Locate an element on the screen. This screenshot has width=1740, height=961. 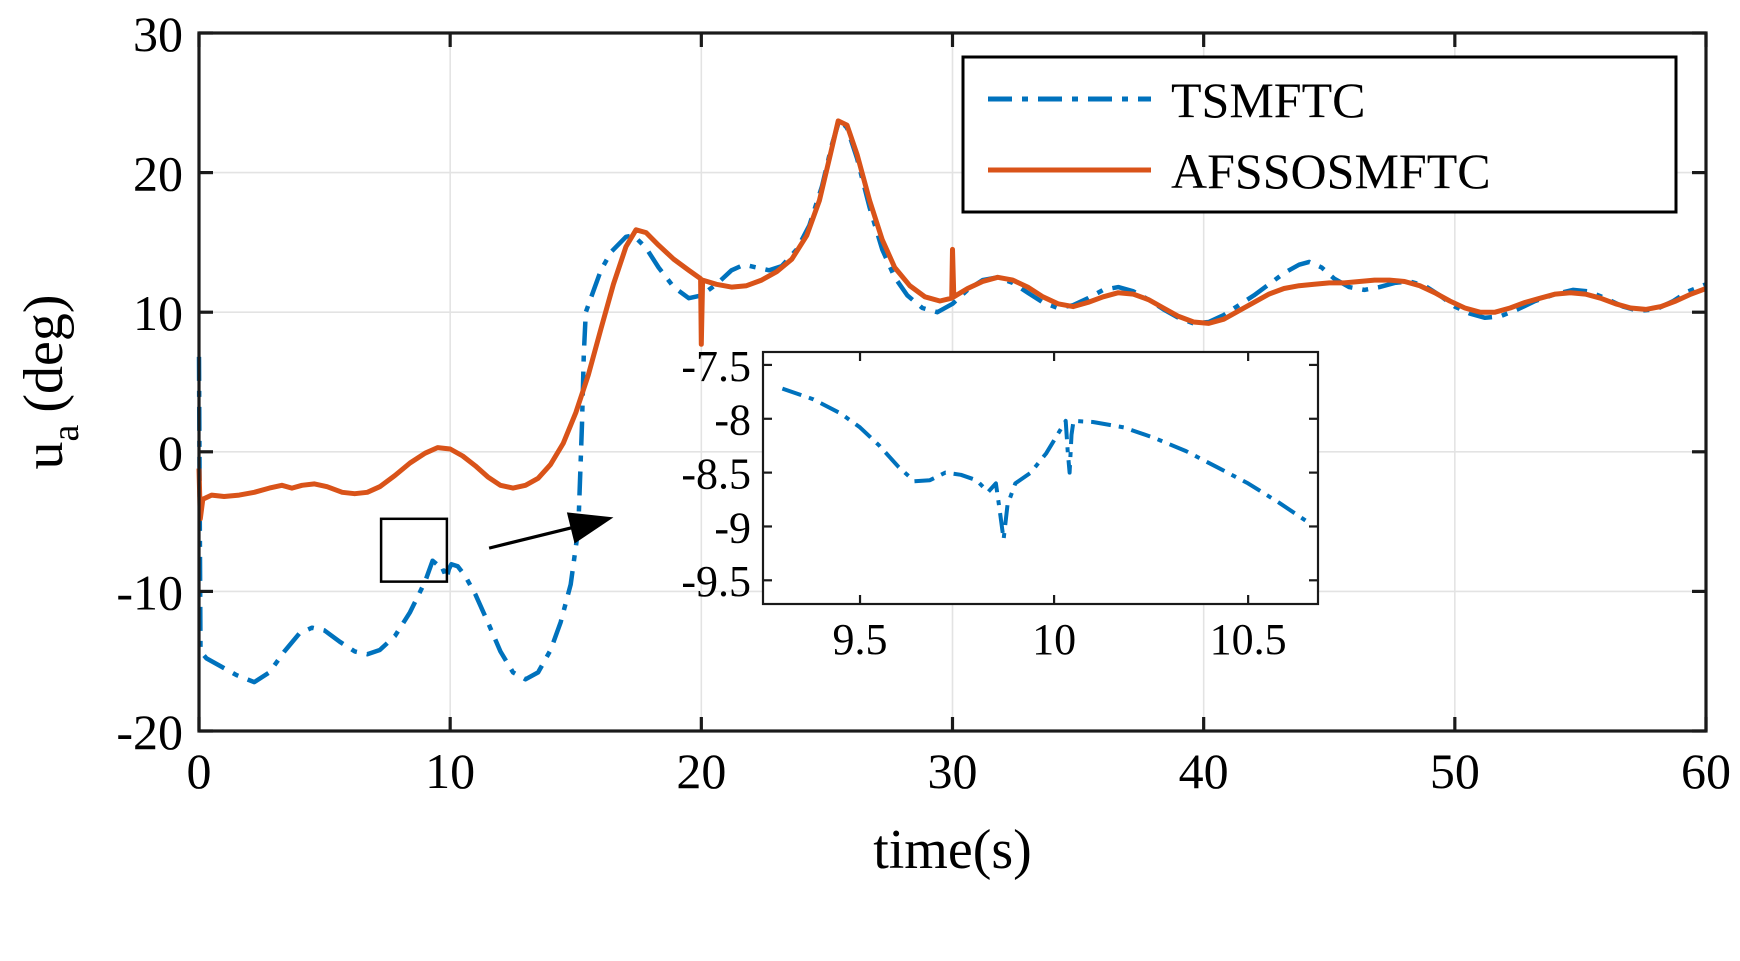
y-tick-label: -10 is located at coordinates (149, 592).